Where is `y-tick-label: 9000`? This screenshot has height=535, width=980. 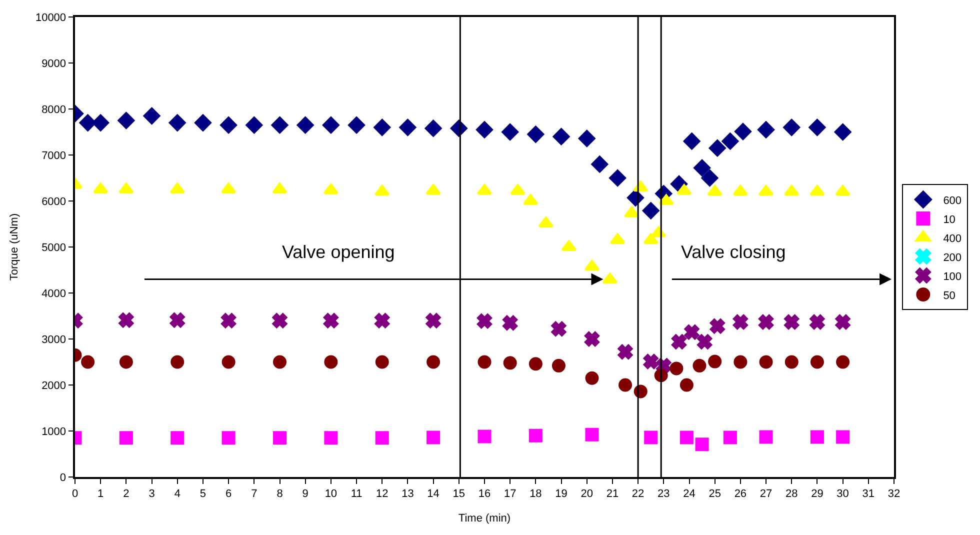 y-tick-label: 9000 is located at coordinates (54, 64).